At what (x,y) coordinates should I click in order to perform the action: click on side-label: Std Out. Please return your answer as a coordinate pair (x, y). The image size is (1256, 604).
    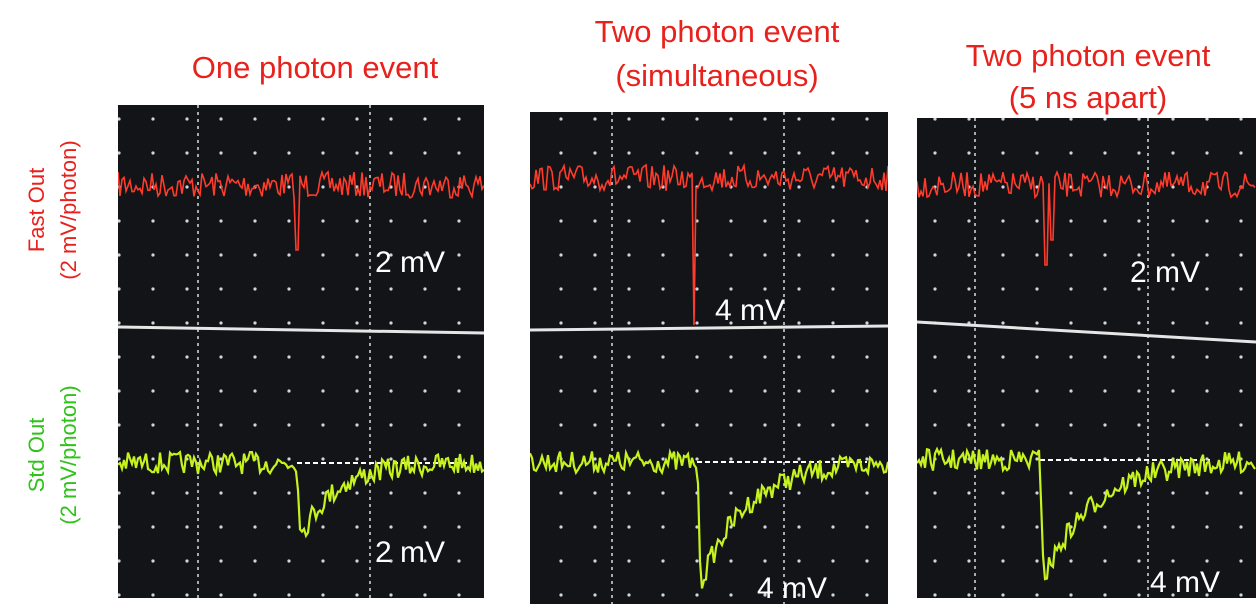
    Looking at the image, I should click on (36, 455).